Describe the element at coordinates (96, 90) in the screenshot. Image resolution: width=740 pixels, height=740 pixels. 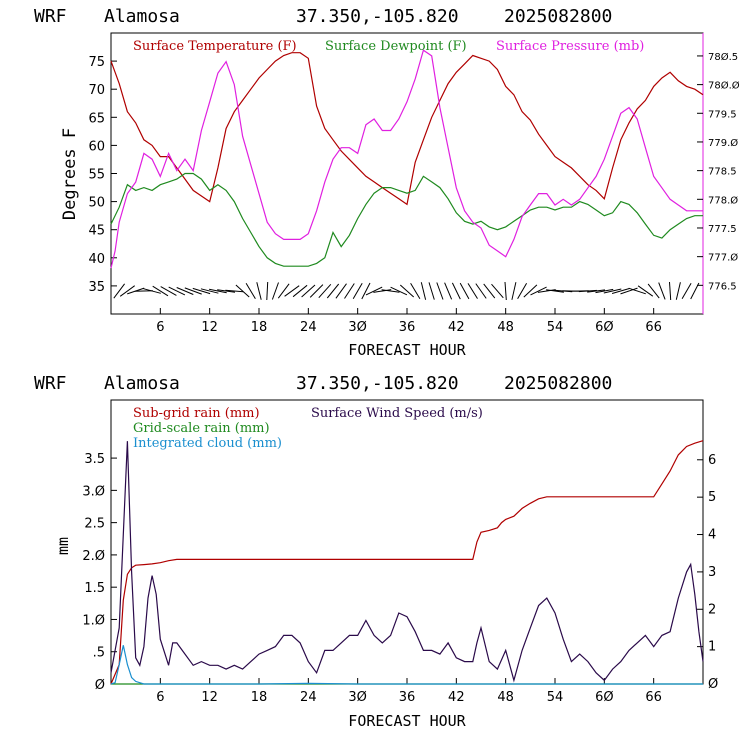
I see `y-tick-label: 70` at that location.